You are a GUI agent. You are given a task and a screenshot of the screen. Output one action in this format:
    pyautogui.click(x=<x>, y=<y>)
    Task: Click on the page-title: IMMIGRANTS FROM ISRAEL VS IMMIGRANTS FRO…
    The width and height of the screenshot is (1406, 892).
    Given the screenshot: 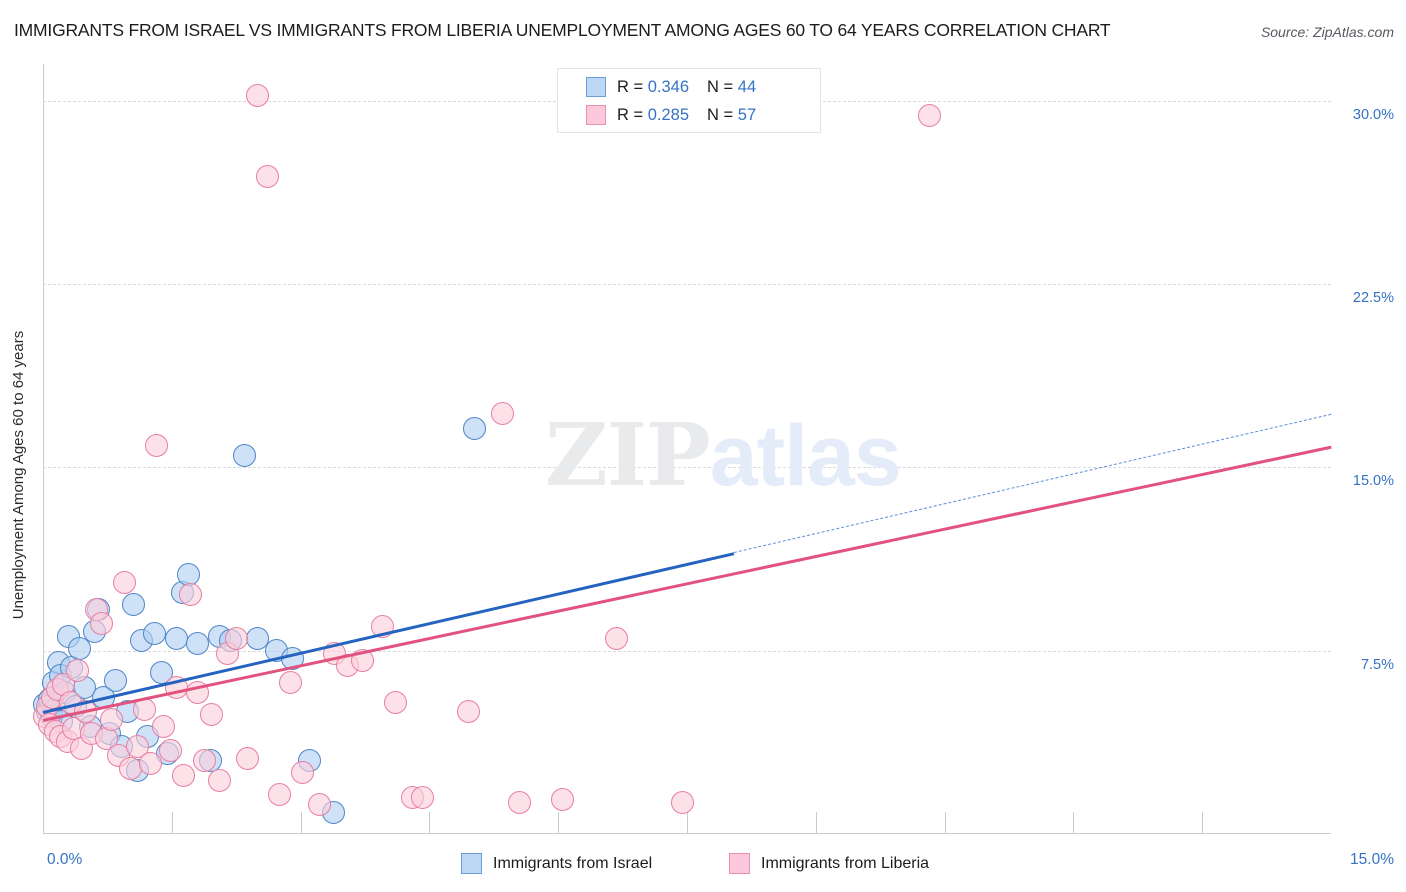 What is the action you would take?
    pyautogui.click(x=562, y=30)
    